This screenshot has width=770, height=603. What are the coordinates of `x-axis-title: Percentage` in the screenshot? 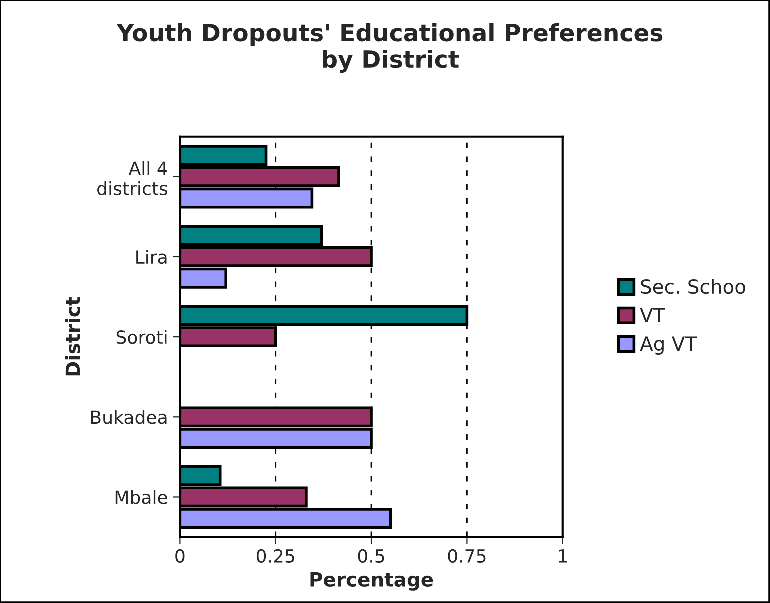 It's located at (372, 581).